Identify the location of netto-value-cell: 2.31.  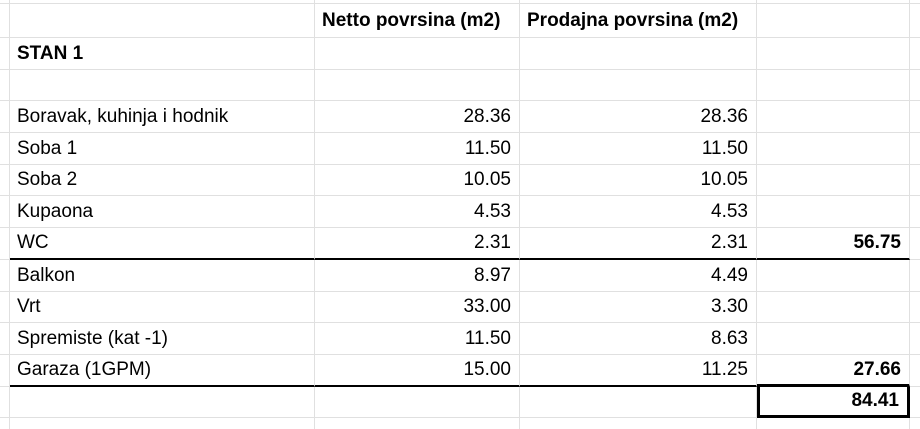
(417, 244).